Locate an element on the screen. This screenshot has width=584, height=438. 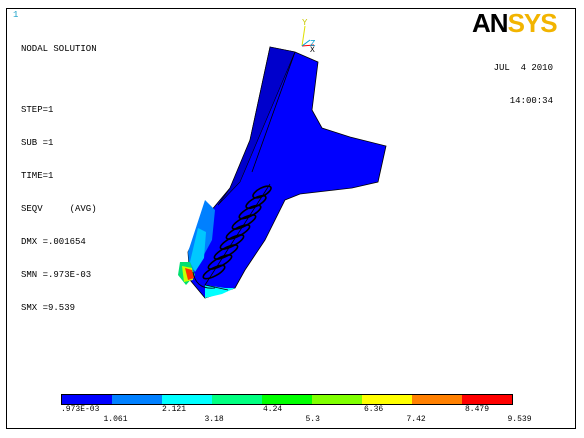
date-text: JUL 4 2010 is located at coordinates (523, 68).